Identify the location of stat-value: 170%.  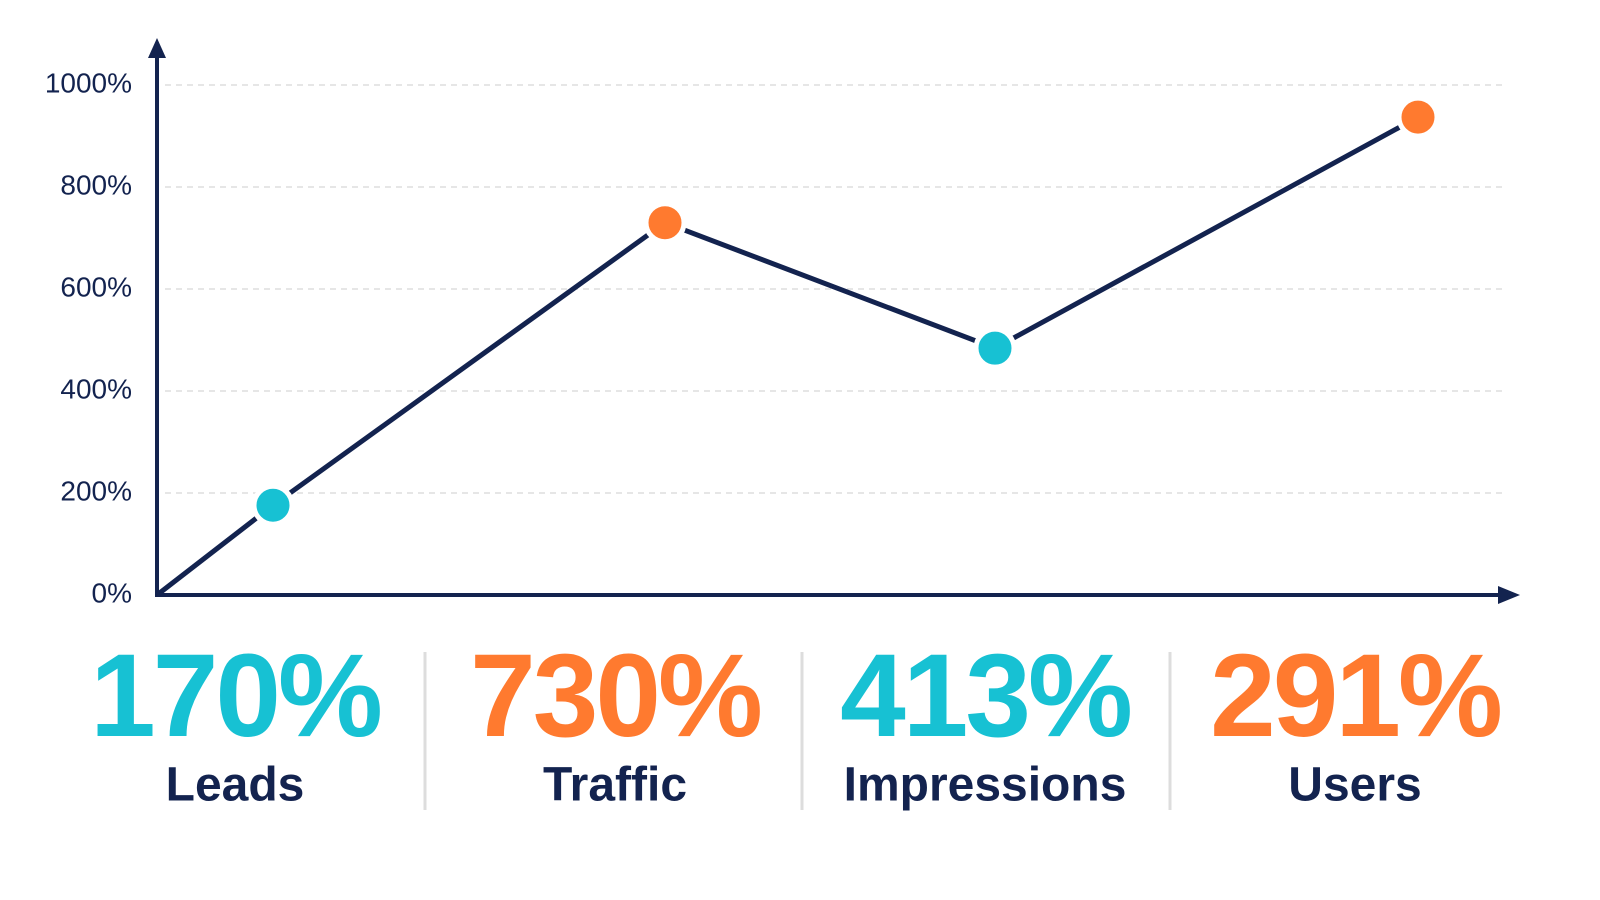
(235, 696).